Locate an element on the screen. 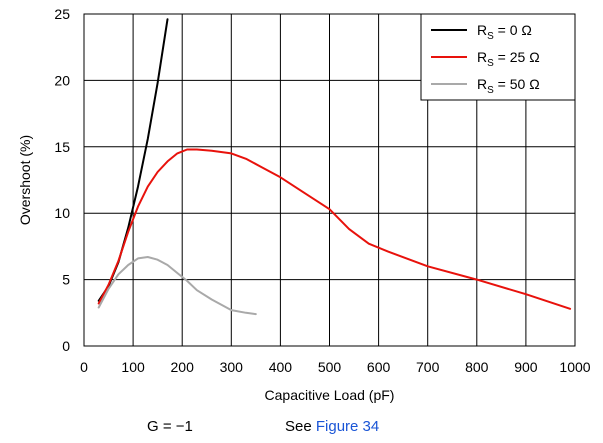 This screenshot has width=603, height=443. legend-label-0: RS = 0 Ω is located at coordinates (504, 32).